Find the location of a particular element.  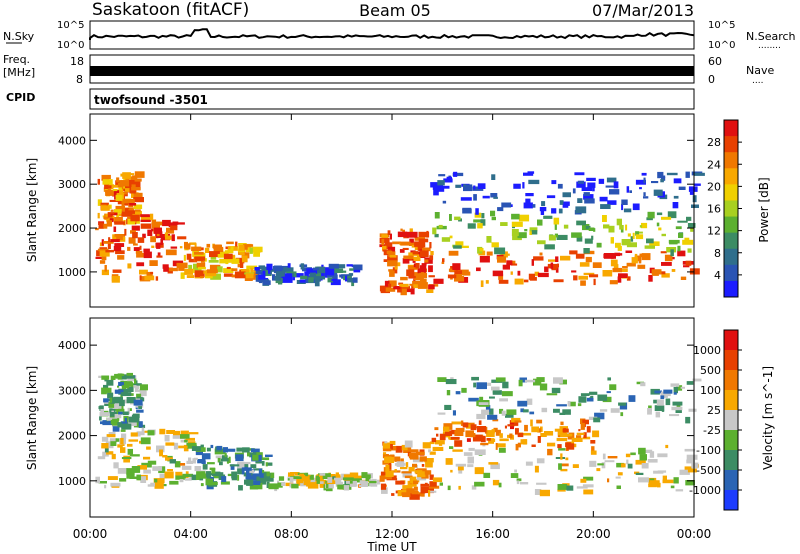

colorbar-tick-label: 28 is located at coordinates (714, 142).